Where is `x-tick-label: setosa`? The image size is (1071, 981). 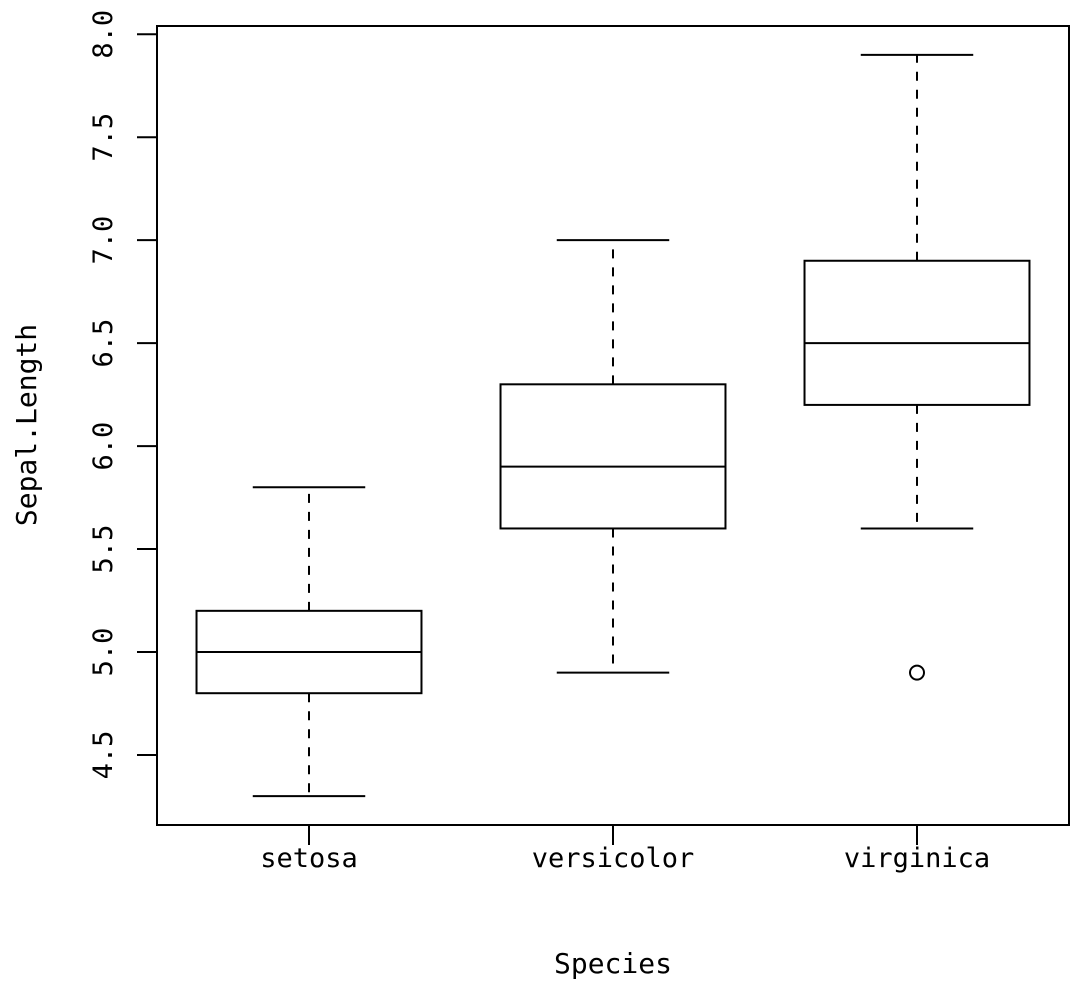 x-tick-label: setosa is located at coordinates (309, 858).